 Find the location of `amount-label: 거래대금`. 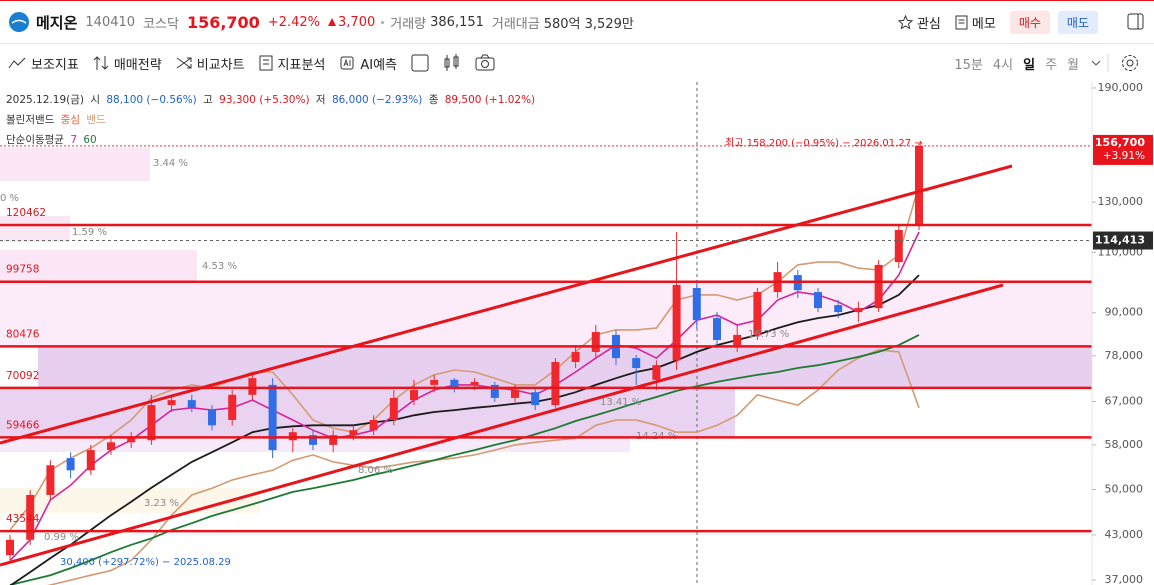

amount-label: 거래대금 is located at coordinates (515, 24).